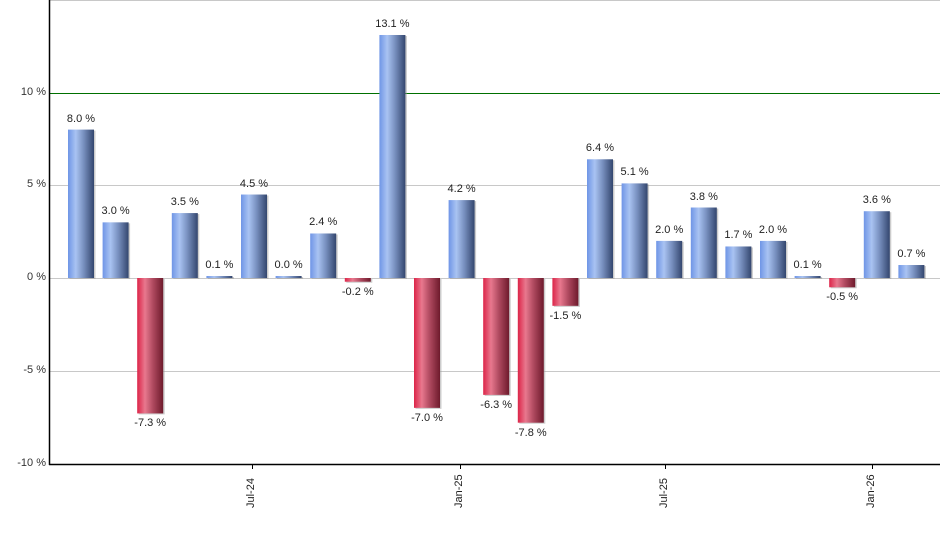  What do you see at coordinates (871, 491) in the screenshot?
I see `x-tick-label: Jan-26` at bounding box center [871, 491].